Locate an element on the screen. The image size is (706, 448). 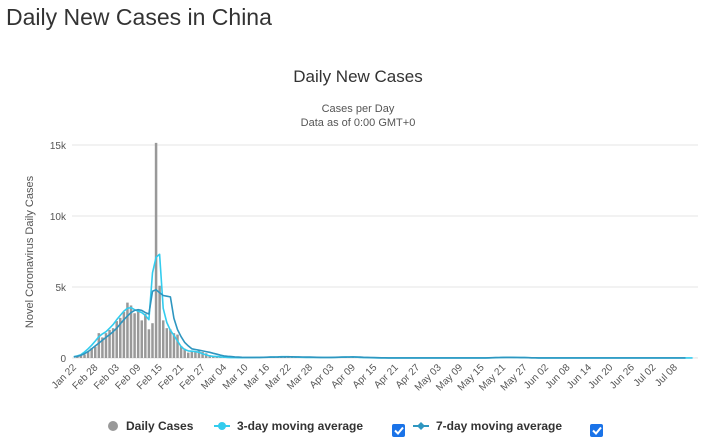
chart-subtitle-line1: Cases per Day is located at coordinates (358, 109).